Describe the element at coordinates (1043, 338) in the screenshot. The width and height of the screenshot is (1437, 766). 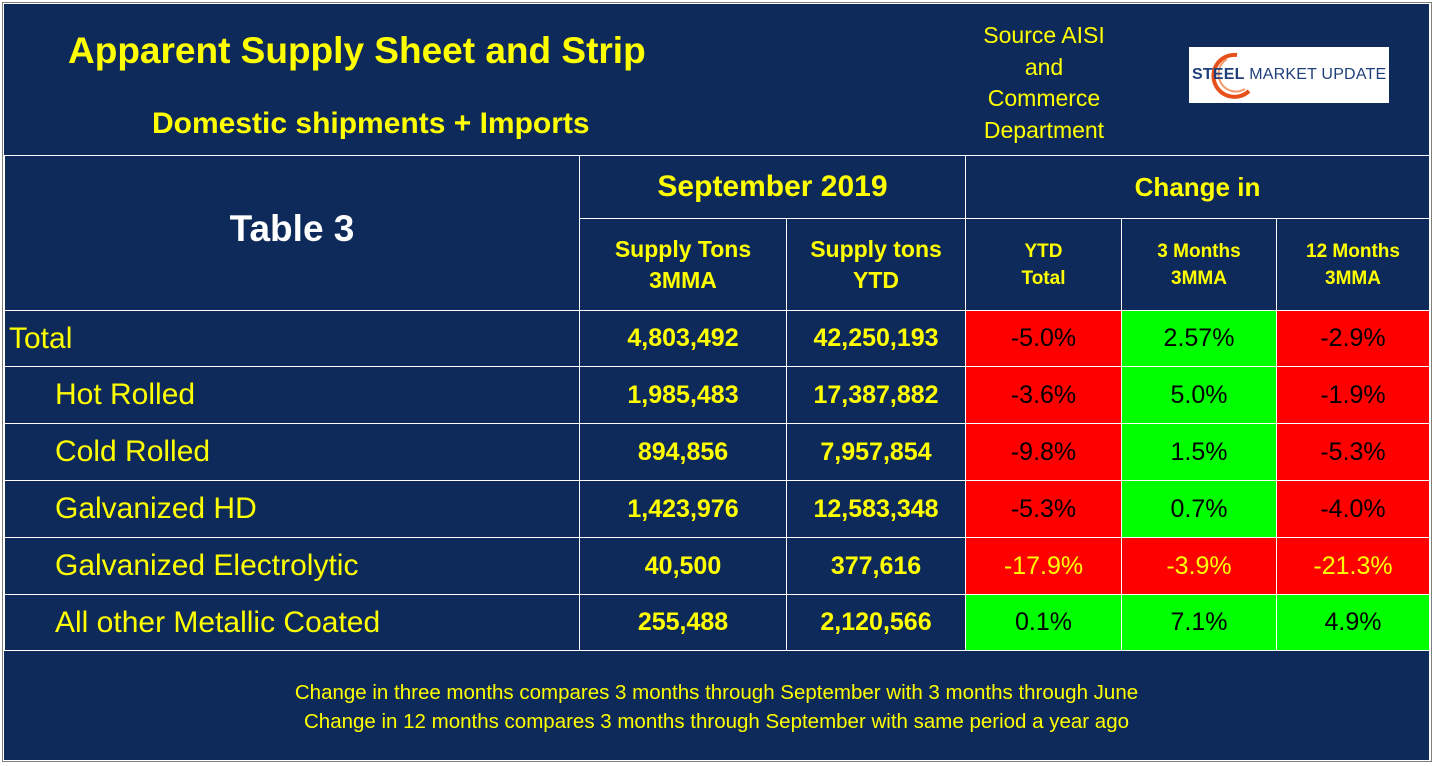
I see `cell-change-ytd: -5.0%` at that location.